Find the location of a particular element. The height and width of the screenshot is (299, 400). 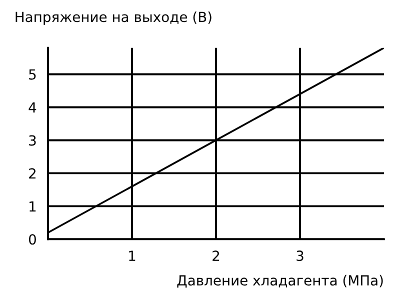

y-tick-label: 4 is located at coordinates (32, 107).